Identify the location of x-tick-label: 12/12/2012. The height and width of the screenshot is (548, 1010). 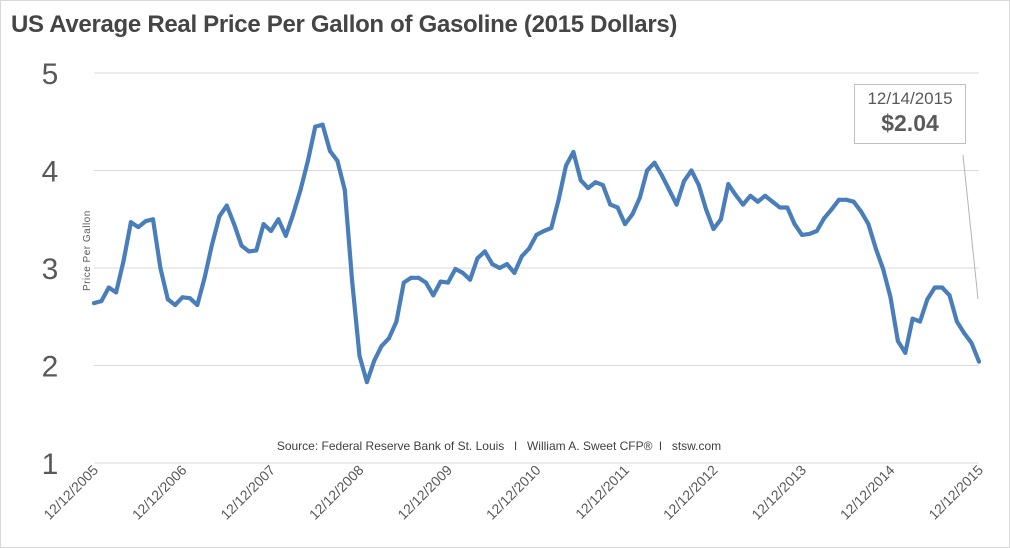
(690, 492).